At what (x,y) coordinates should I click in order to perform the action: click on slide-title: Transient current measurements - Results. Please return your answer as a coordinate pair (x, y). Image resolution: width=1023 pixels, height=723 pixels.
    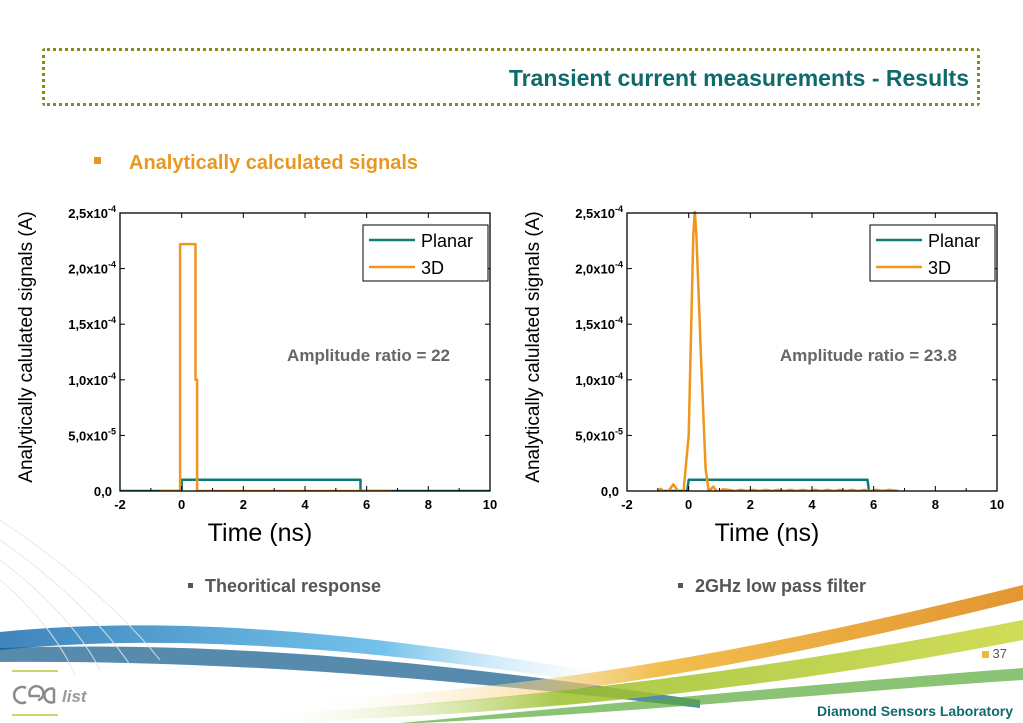
    Looking at the image, I should click on (738, 78).